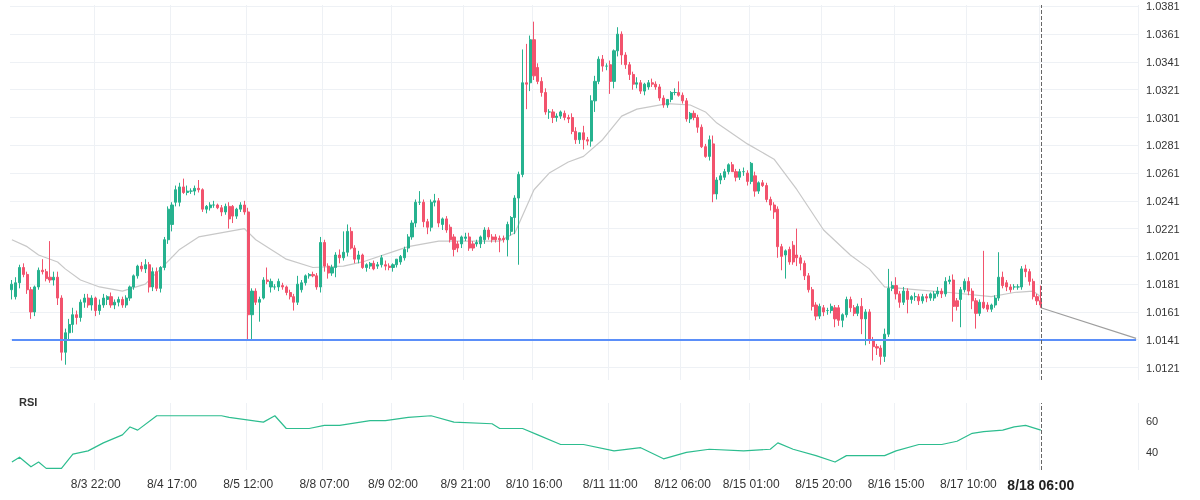 The image size is (1200, 500). What do you see at coordinates (1163, 200) in the screenshot?
I see `y-tick-label: 1.0241` at bounding box center [1163, 200].